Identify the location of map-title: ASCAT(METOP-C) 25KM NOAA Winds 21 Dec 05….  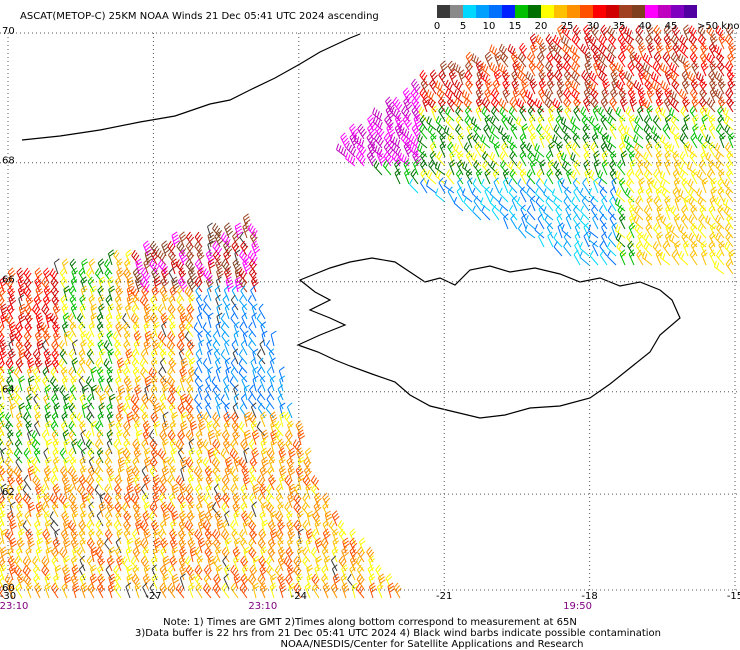
(199, 16).